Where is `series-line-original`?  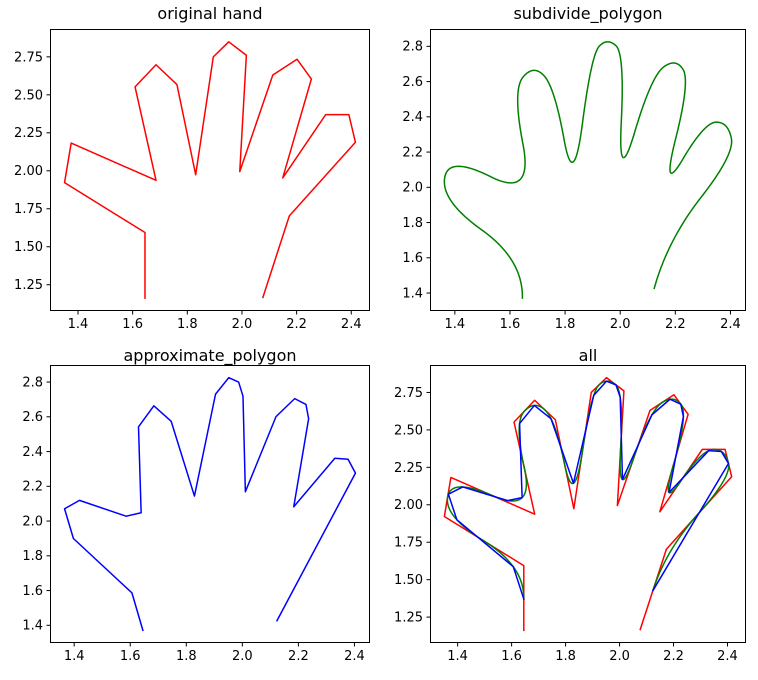
series-line-original is located at coordinates (210, 170).